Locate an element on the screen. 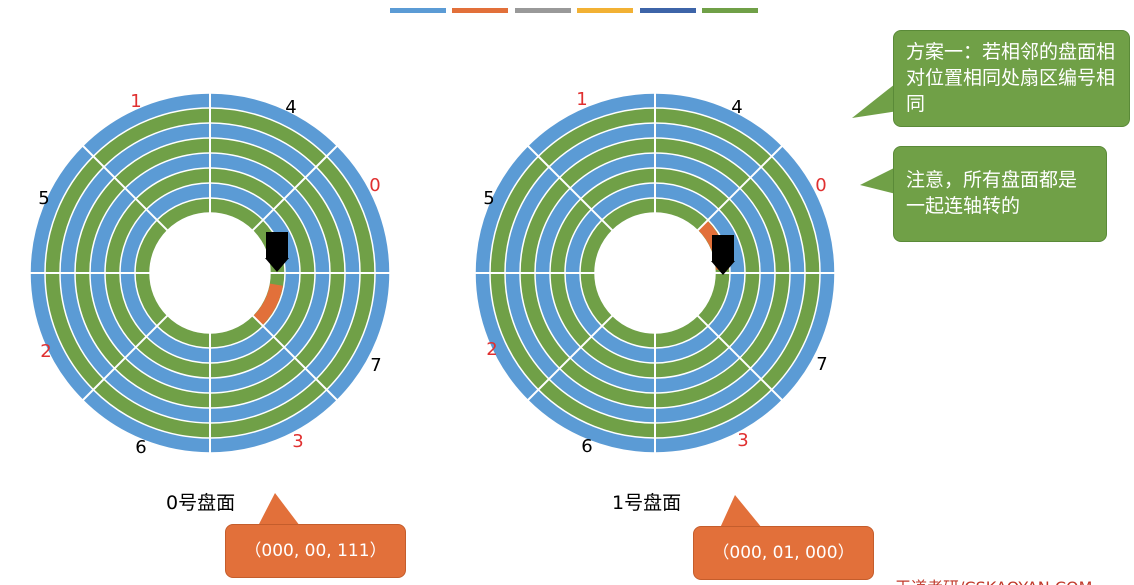 This screenshot has height=585, width=1134. address: （000, 01, 000） is located at coordinates (783, 553).